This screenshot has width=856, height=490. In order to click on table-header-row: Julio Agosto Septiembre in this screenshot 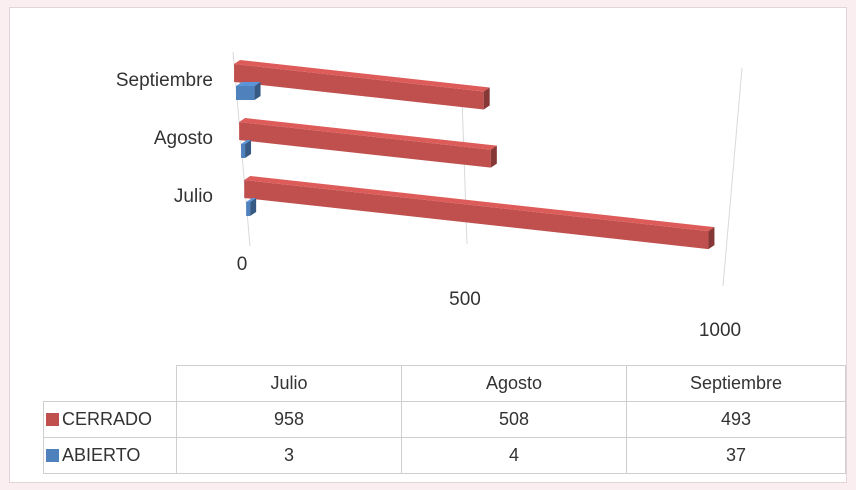, I will do `click(444, 383)`.